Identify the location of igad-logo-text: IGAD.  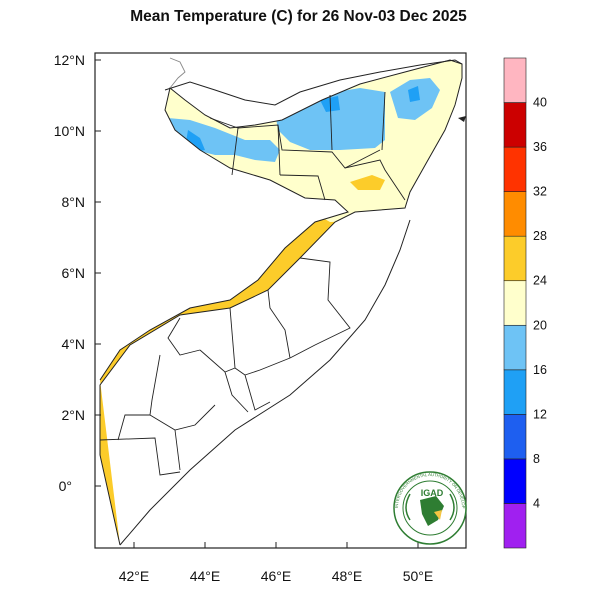
(432, 493).